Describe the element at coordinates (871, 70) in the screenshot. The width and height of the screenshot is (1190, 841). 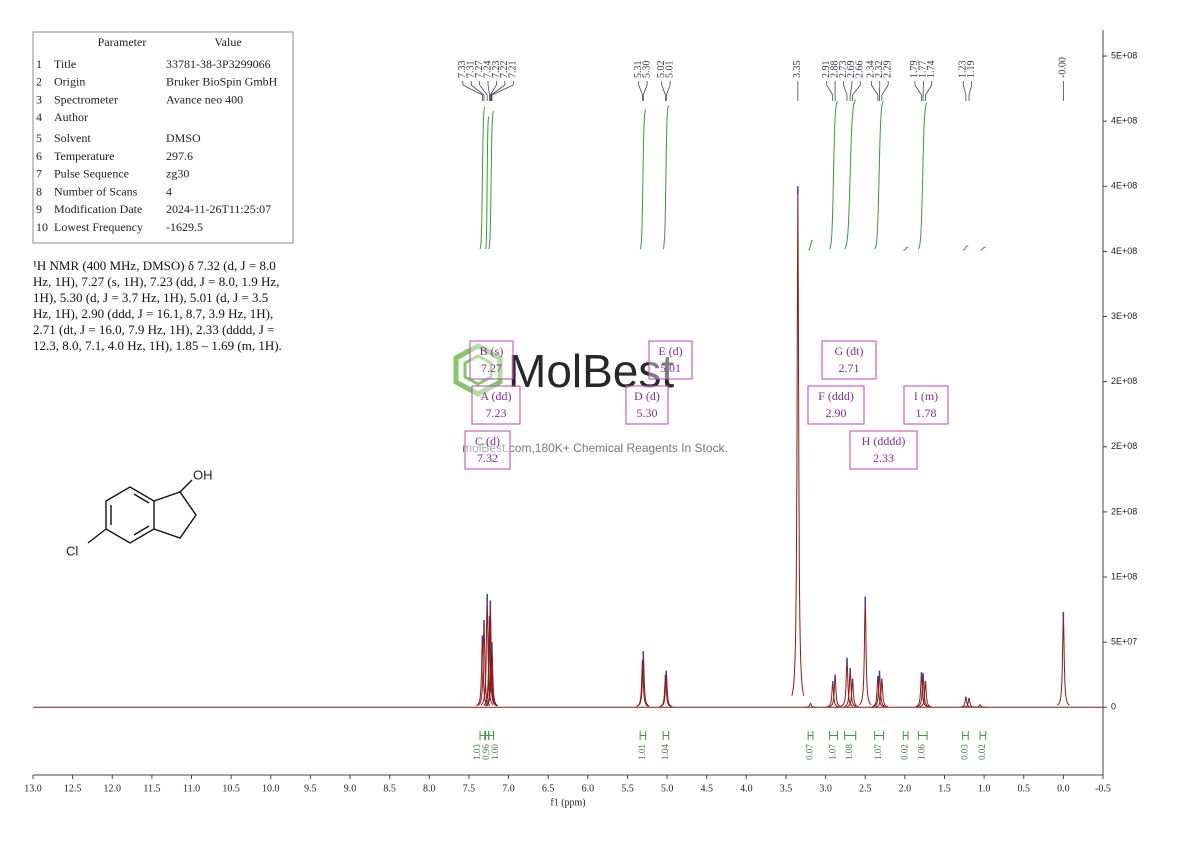
I see `peak-label: 2.34` at that location.